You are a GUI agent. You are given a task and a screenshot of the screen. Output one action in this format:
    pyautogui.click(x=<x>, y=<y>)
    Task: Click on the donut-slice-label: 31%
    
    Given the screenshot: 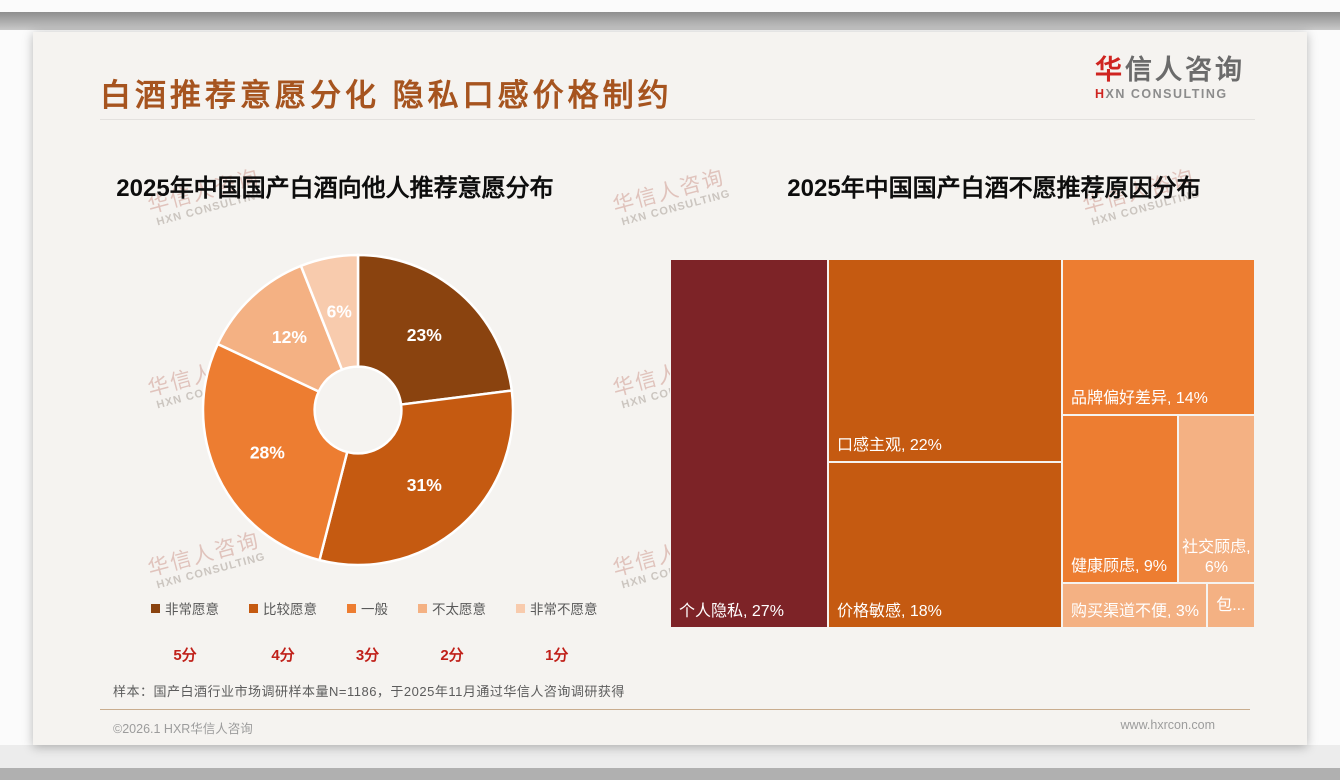 What is the action you would take?
    pyautogui.click(x=424, y=485)
    